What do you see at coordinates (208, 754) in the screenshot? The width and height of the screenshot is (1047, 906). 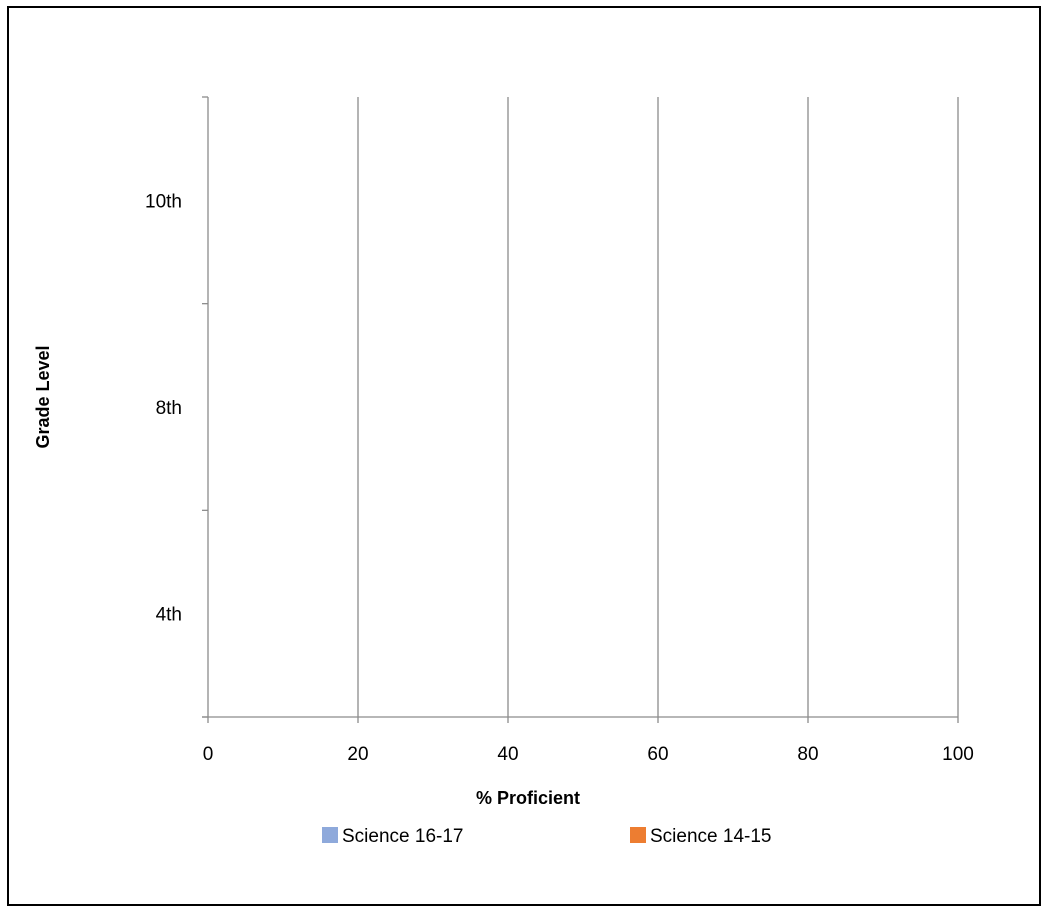 I see `x-tick-label-0: 0` at bounding box center [208, 754].